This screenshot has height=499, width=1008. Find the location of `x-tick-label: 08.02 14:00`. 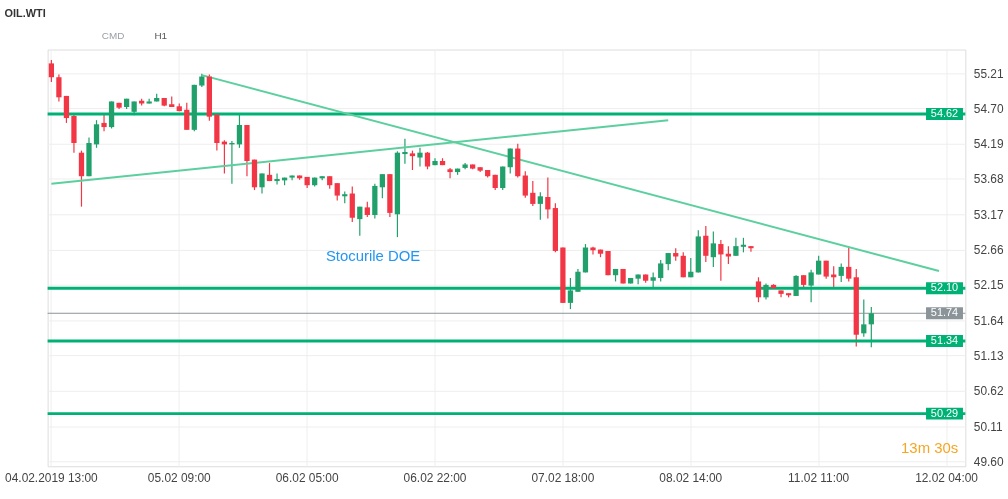

x-tick-label: 08.02 14:00 is located at coordinates (691, 477).